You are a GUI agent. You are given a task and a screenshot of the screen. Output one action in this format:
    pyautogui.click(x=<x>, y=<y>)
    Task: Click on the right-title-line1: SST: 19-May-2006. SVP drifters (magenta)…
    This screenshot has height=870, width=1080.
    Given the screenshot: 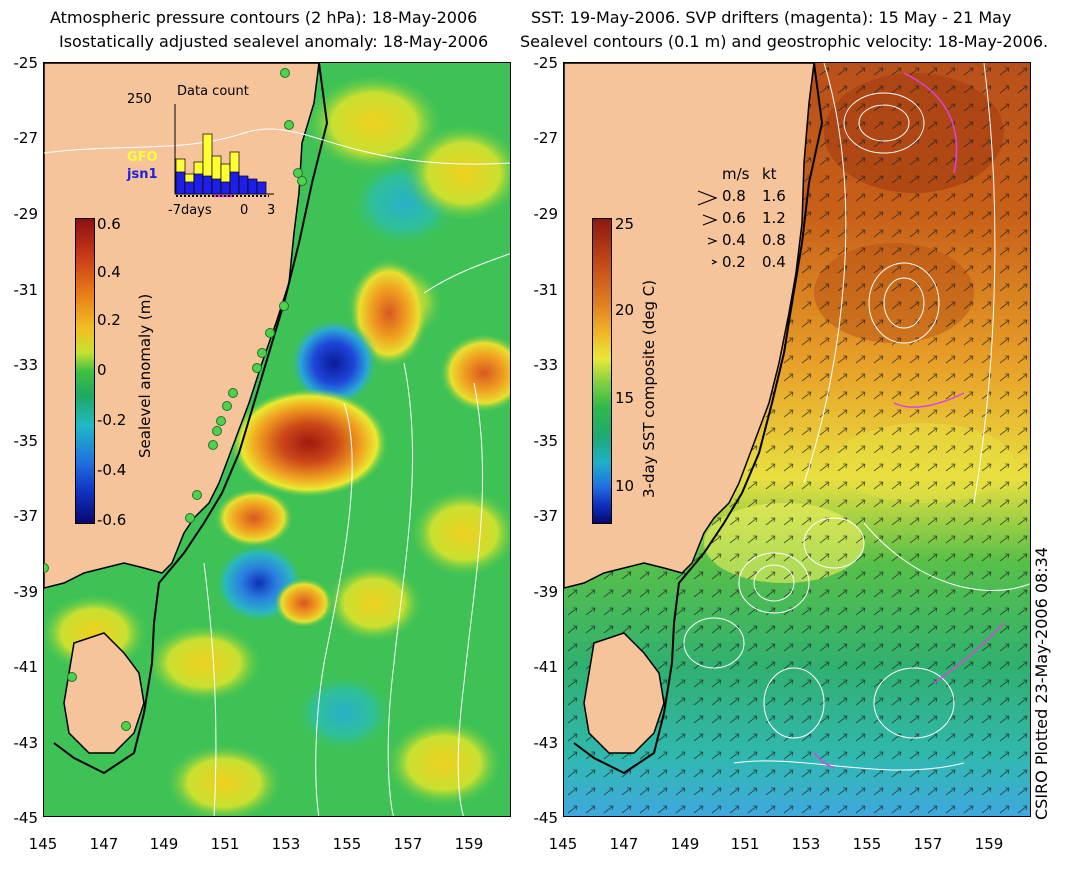 What is the action you would take?
    pyautogui.click(x=771, y=17)
    